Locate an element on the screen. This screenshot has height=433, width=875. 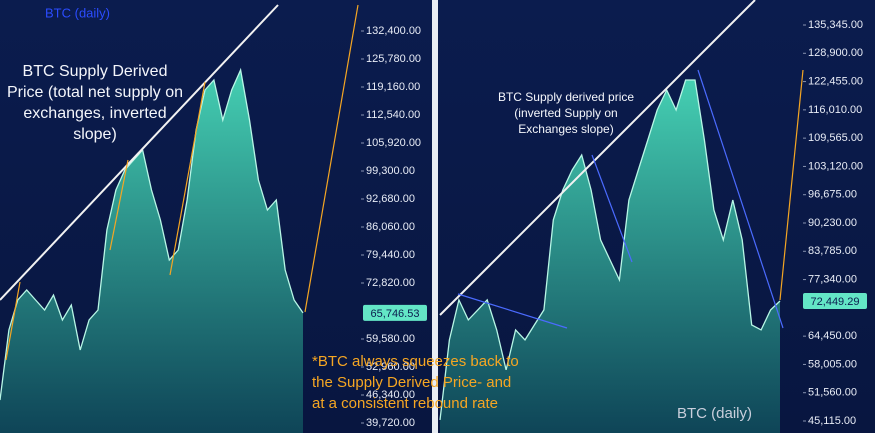
note: *BTC always squeezes back to is located at coordinates (415, 361).